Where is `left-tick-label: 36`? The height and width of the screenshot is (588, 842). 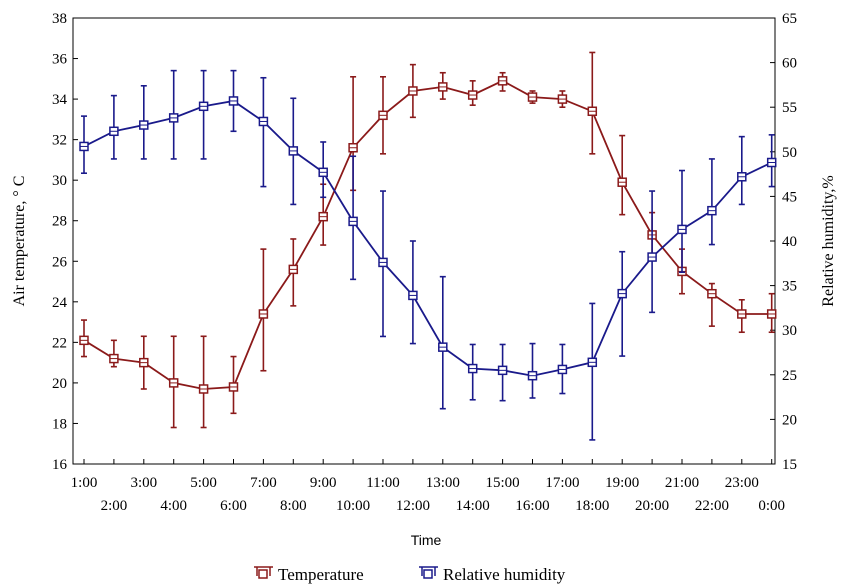
left-tick-label: 36 is located at coordinates (60, 60).